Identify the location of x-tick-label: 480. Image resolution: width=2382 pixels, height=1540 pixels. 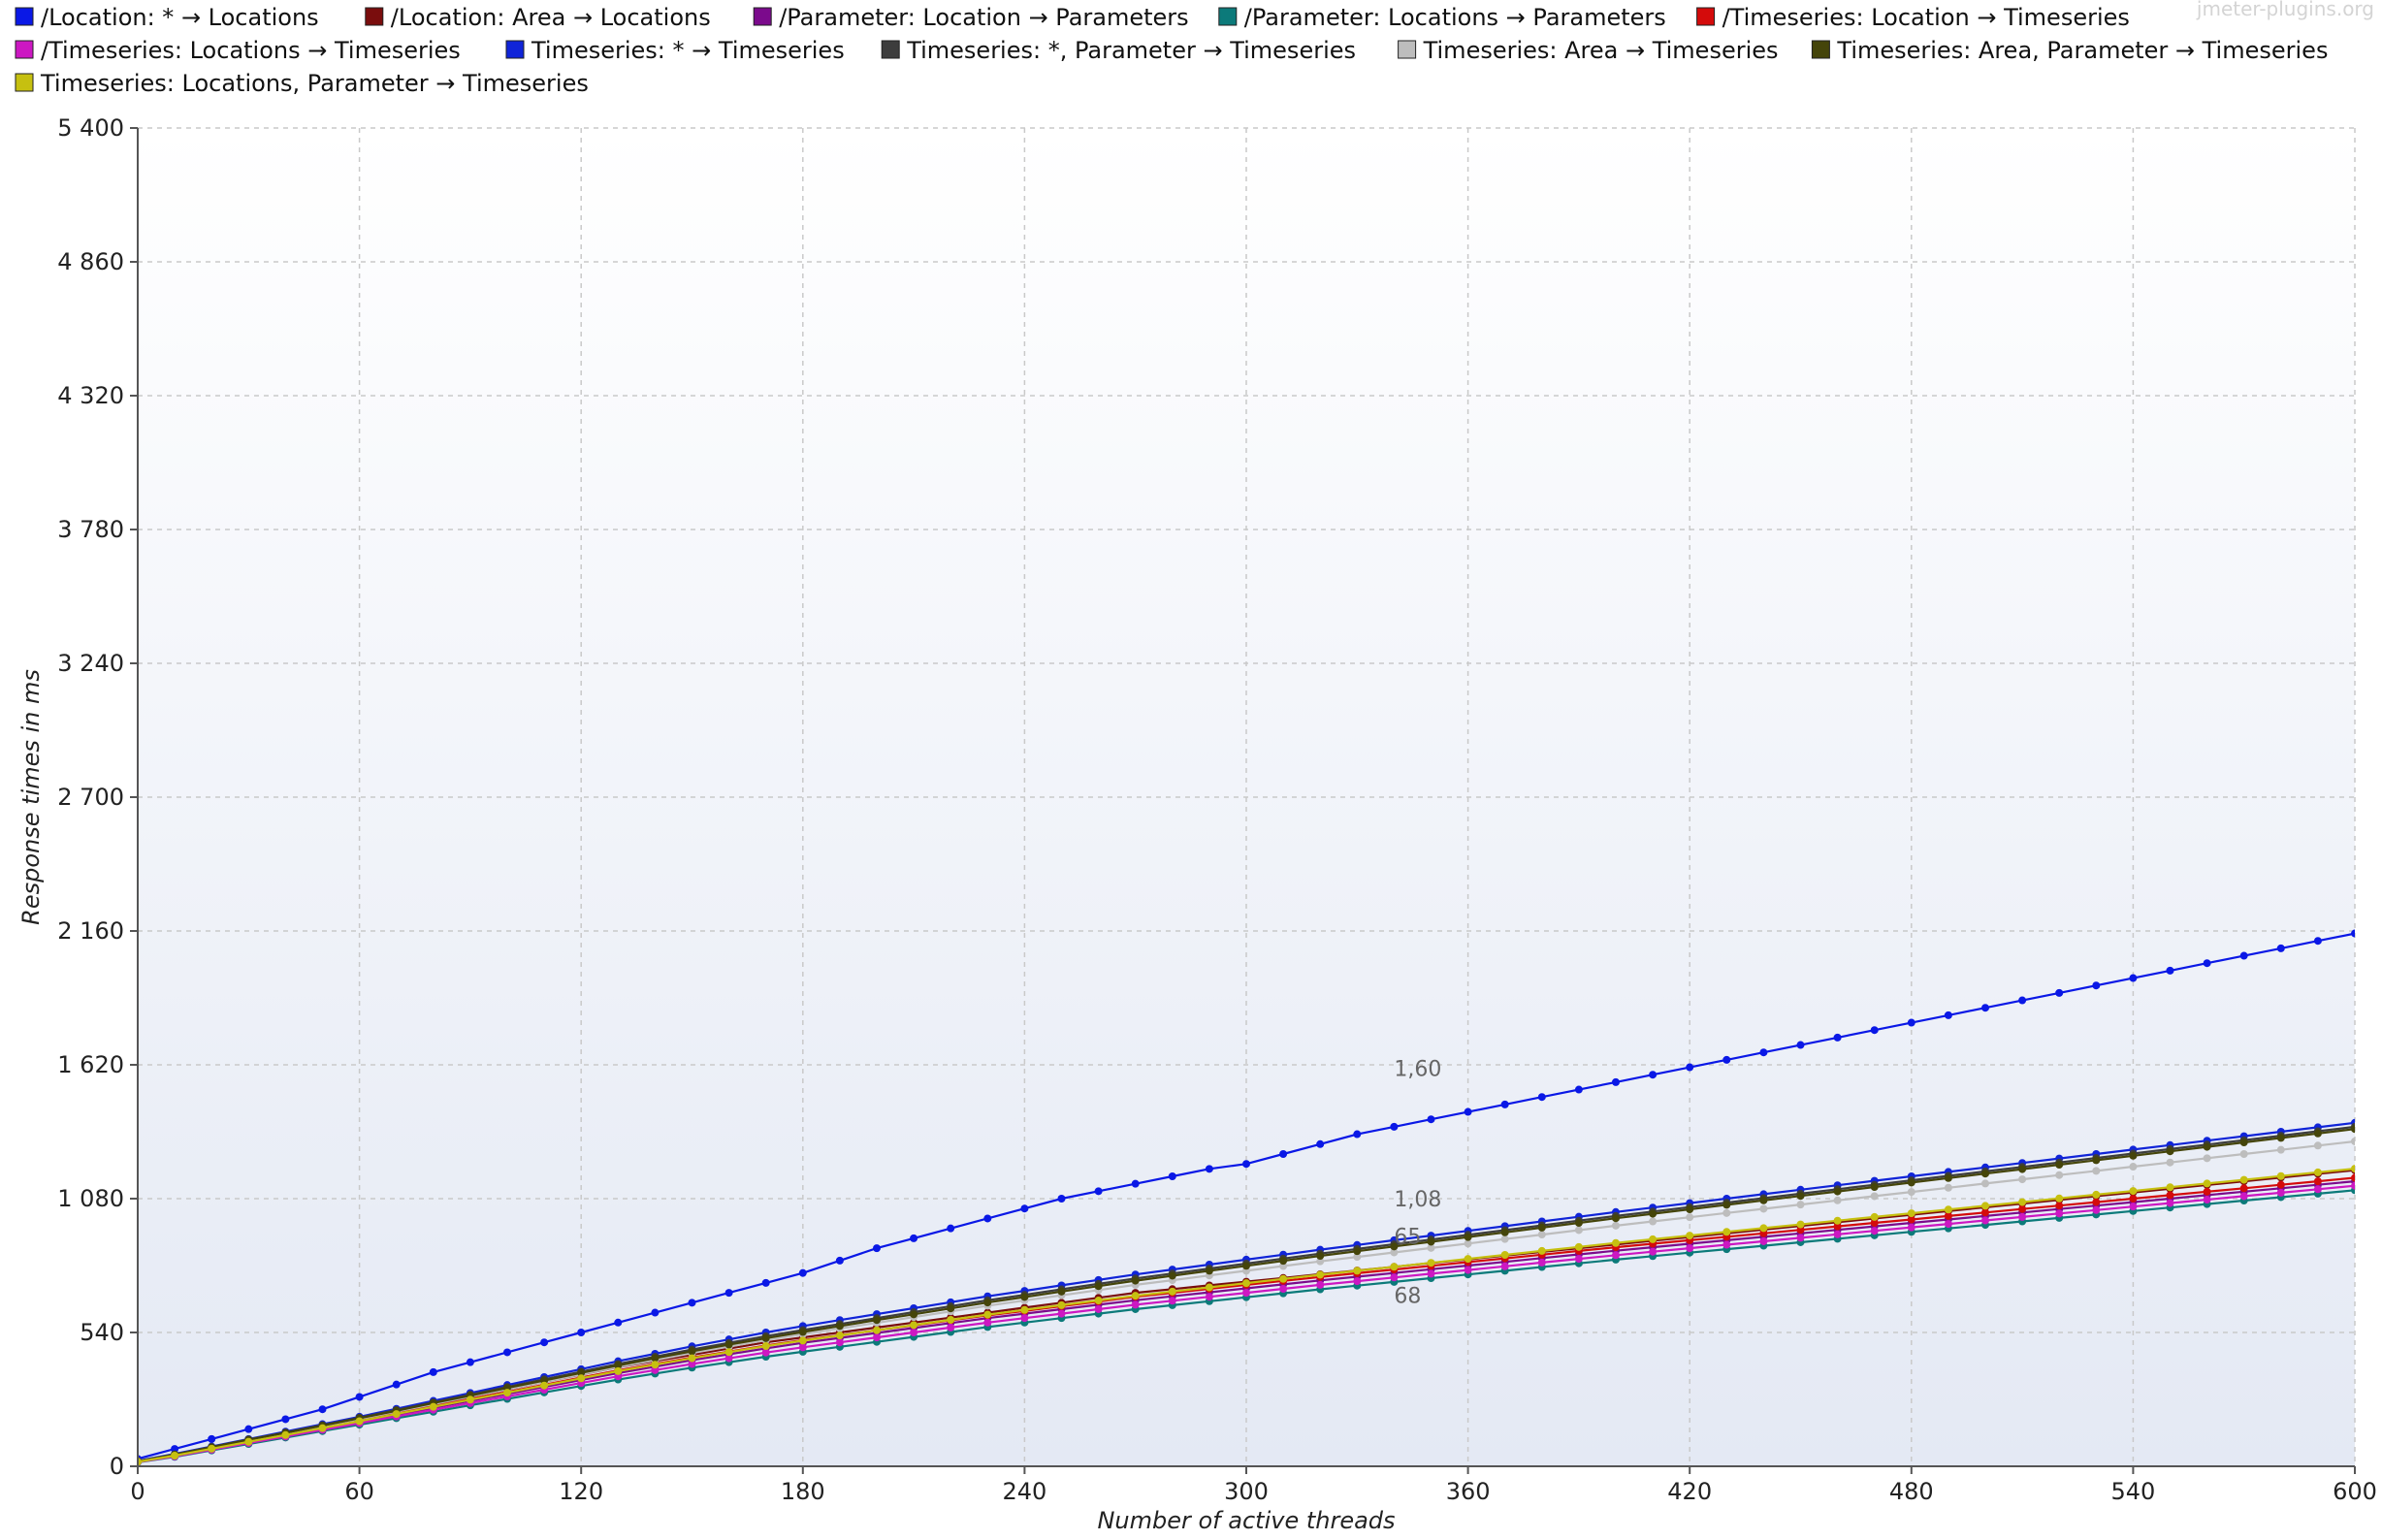
(1911, 1492).